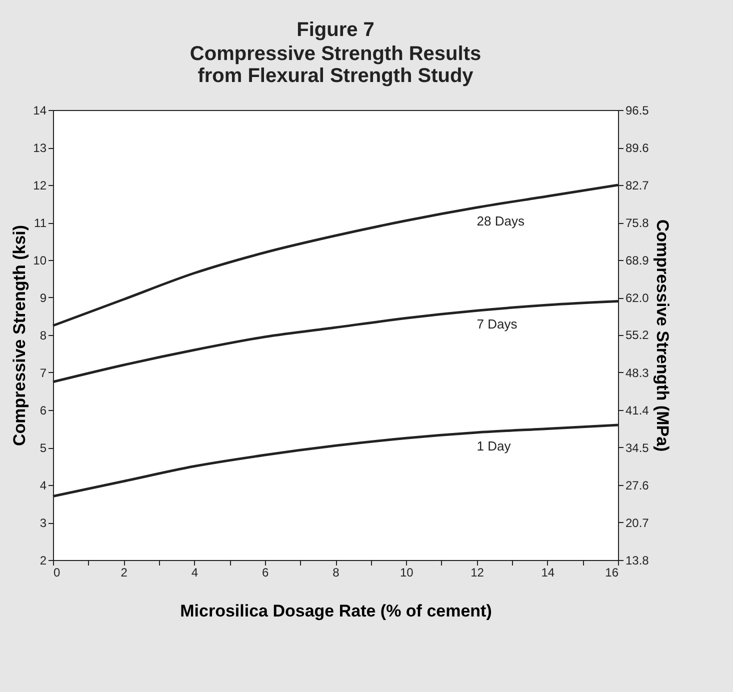 This screenshot has height=692, width=733. What do you see at coordinates (194, 573) in the screenshot?
I see `x-tick-label: 4` at bounding box center [194, 573].